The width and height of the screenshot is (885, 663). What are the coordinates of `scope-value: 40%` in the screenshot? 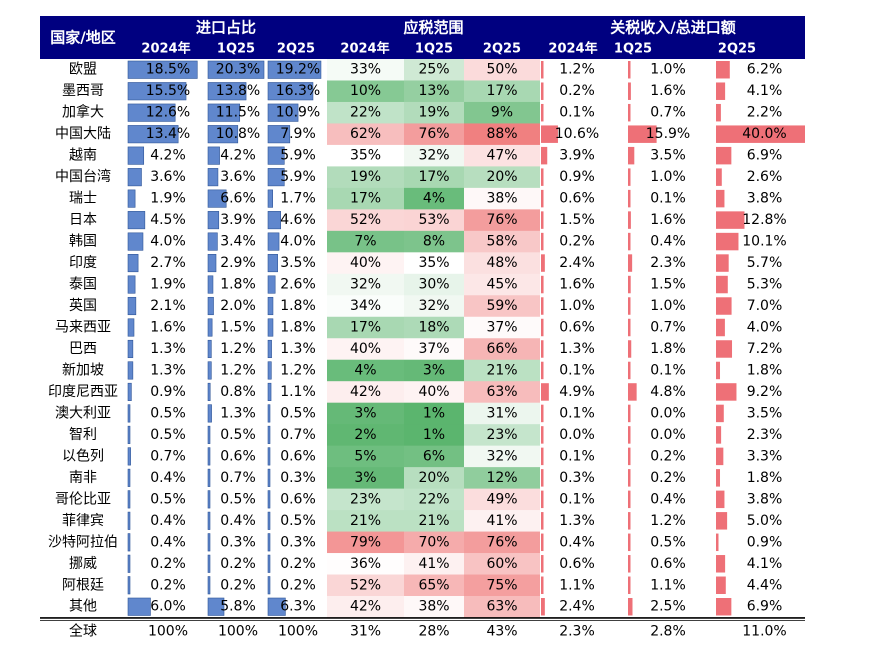 It's located at (365, 263).